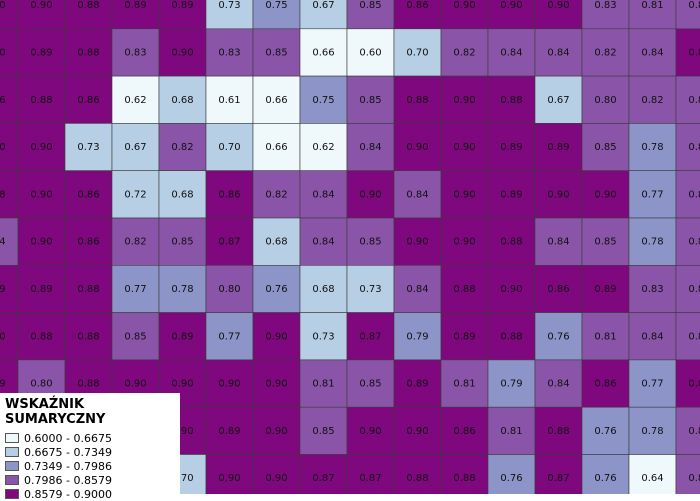 Image resolution: width=700 pixels, height=501 pixels. I want to click on legend-item: 0.6000 - 0.6675, so click(90, 438).